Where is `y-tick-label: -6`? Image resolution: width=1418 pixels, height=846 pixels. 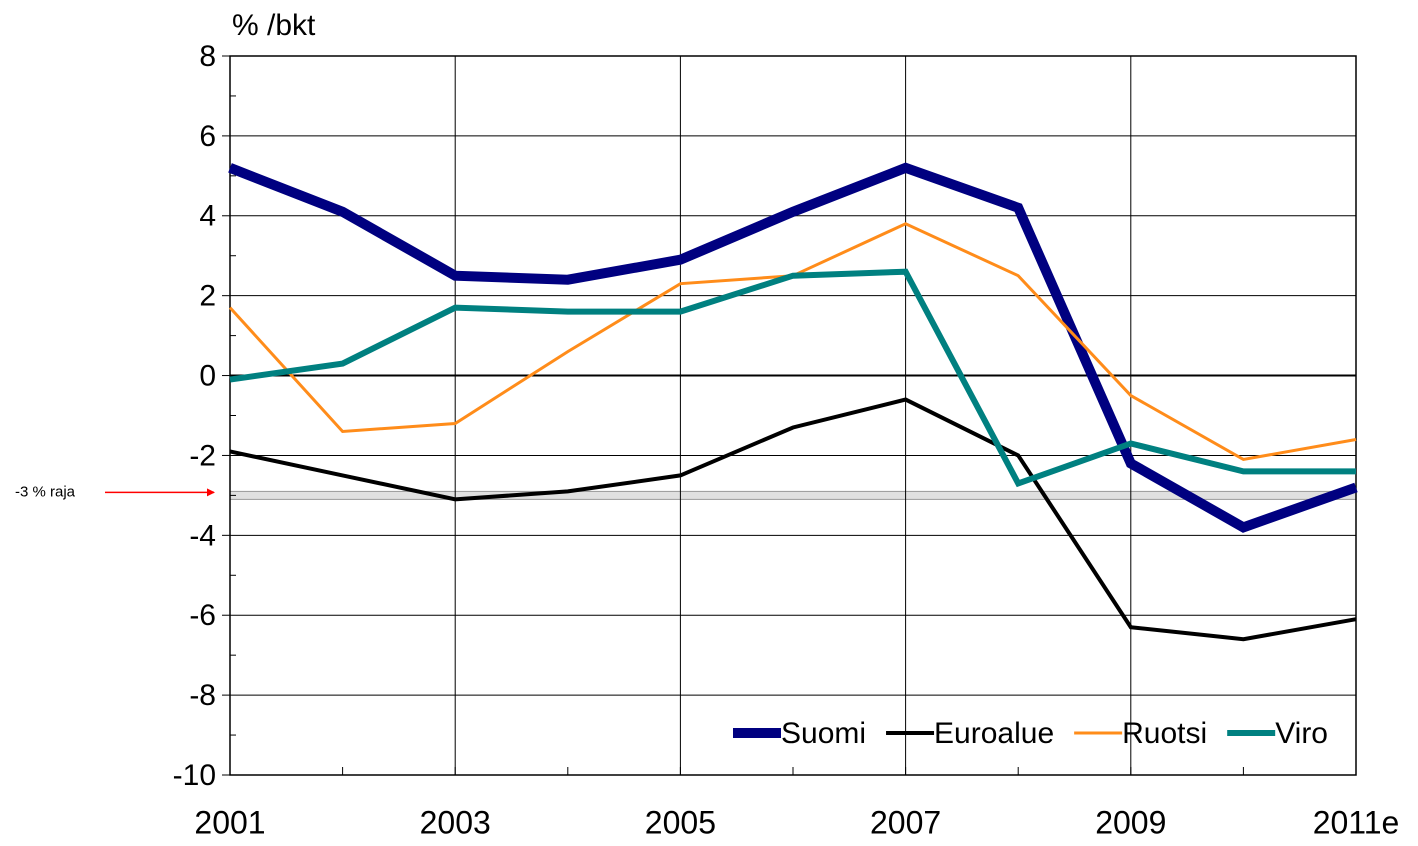
y-tick-label: -6 is located at coordinates (202, 615).